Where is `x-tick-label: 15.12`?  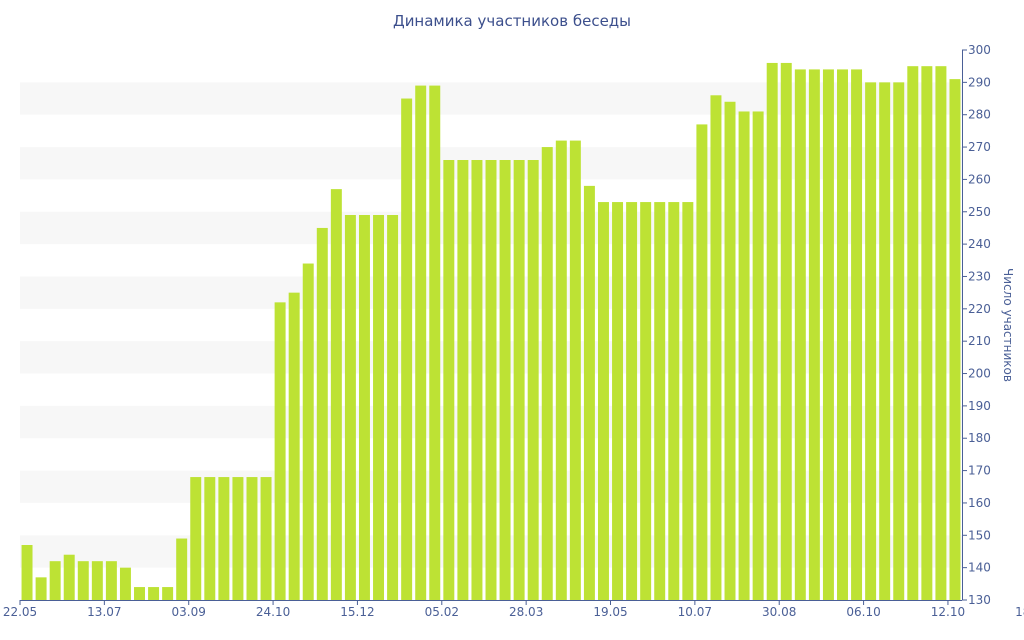 x-tick-label: 15.12 is located at coordinates (357, 612).